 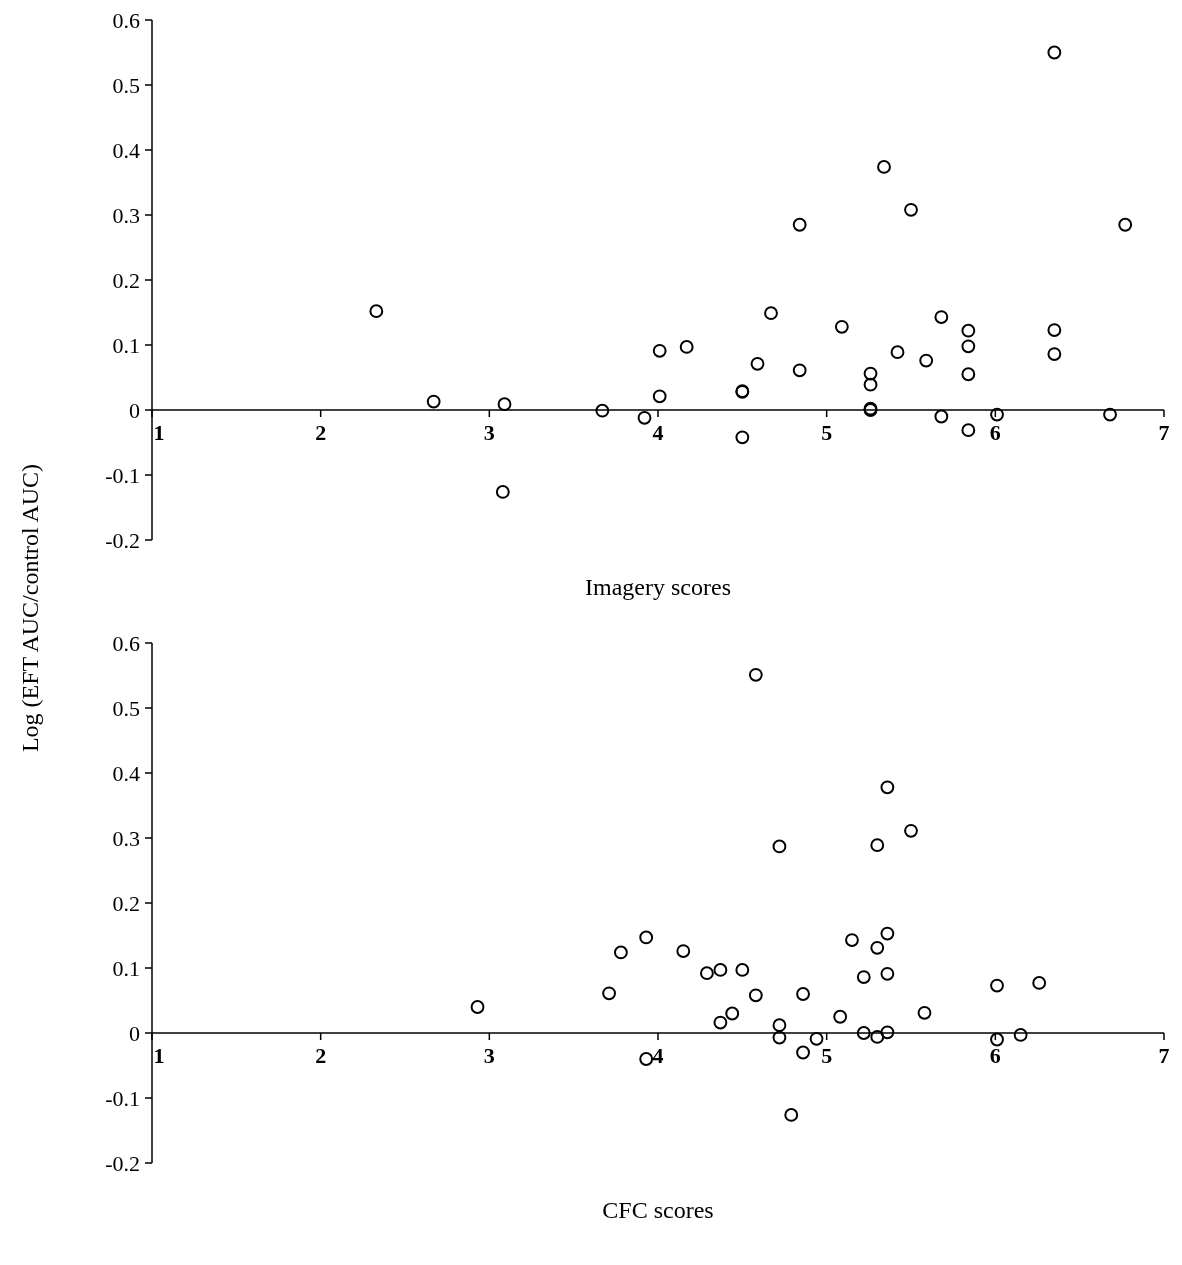 What do you see at coordinates (30, 608) in the screenshot?
I see `y-axis-title: Log (EFT AUC/control AUC)` at bounding box center [30, 608].